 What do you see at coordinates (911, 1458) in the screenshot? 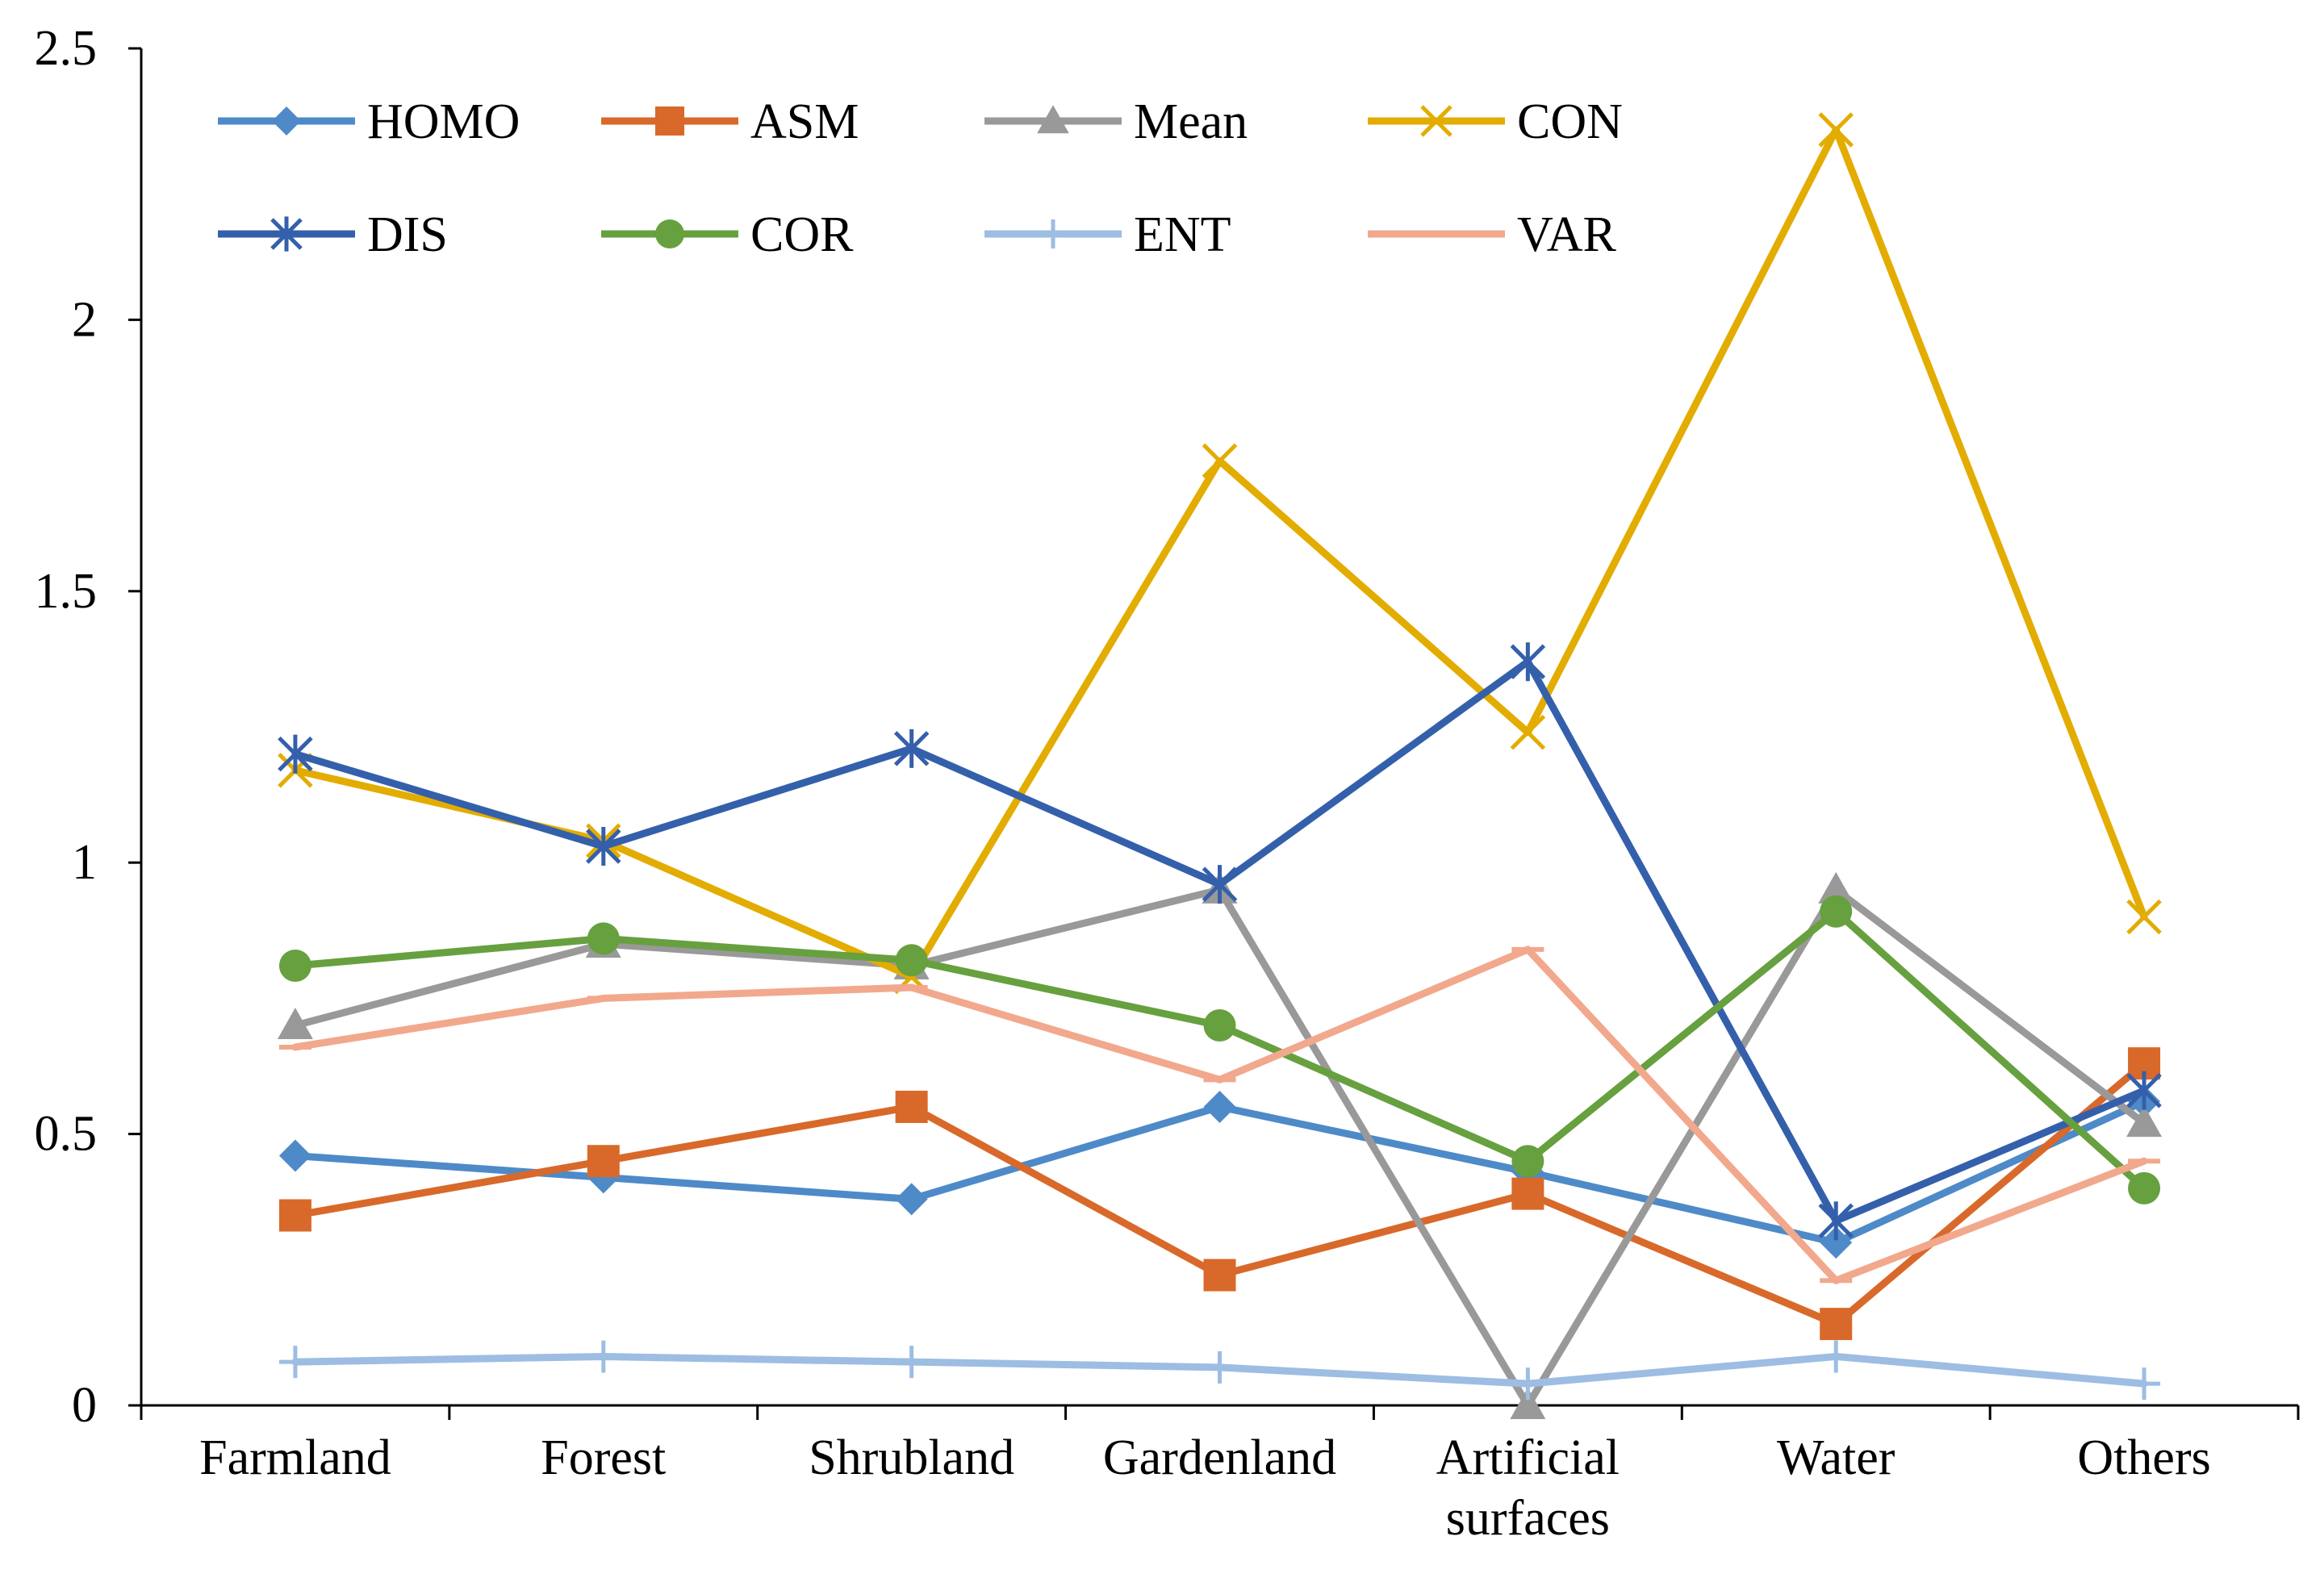
I see `x-tick-label: Shrubland` at bounding box center [911, 1458].